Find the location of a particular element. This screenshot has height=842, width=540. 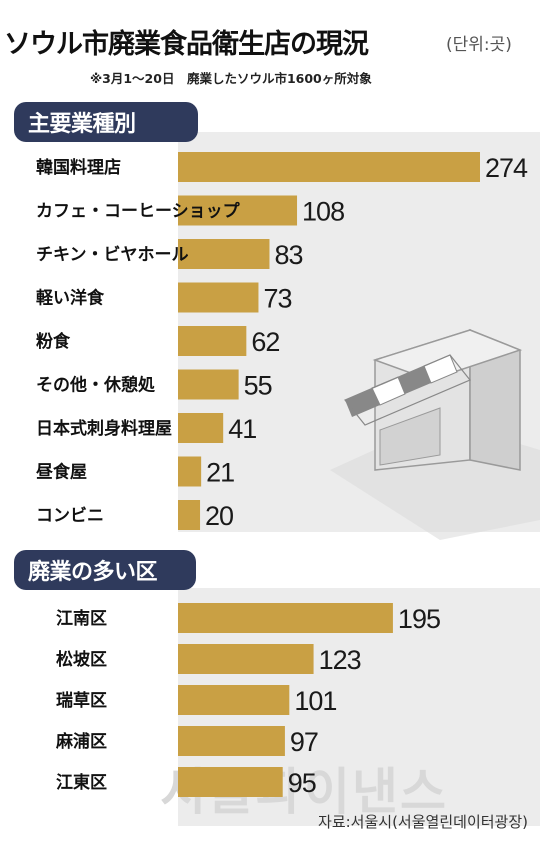

value-label: 41 is located at coordinates (242, 429).